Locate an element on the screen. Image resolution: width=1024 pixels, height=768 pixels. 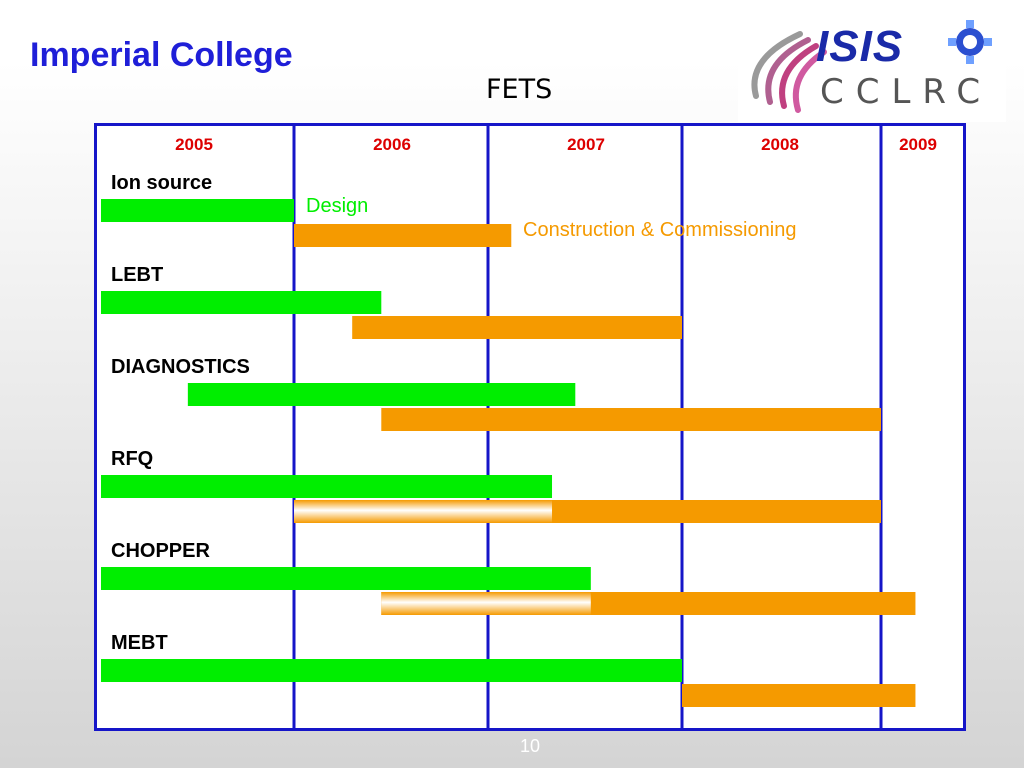
isis-cclrc-logo is located at coordinates (872, 68).